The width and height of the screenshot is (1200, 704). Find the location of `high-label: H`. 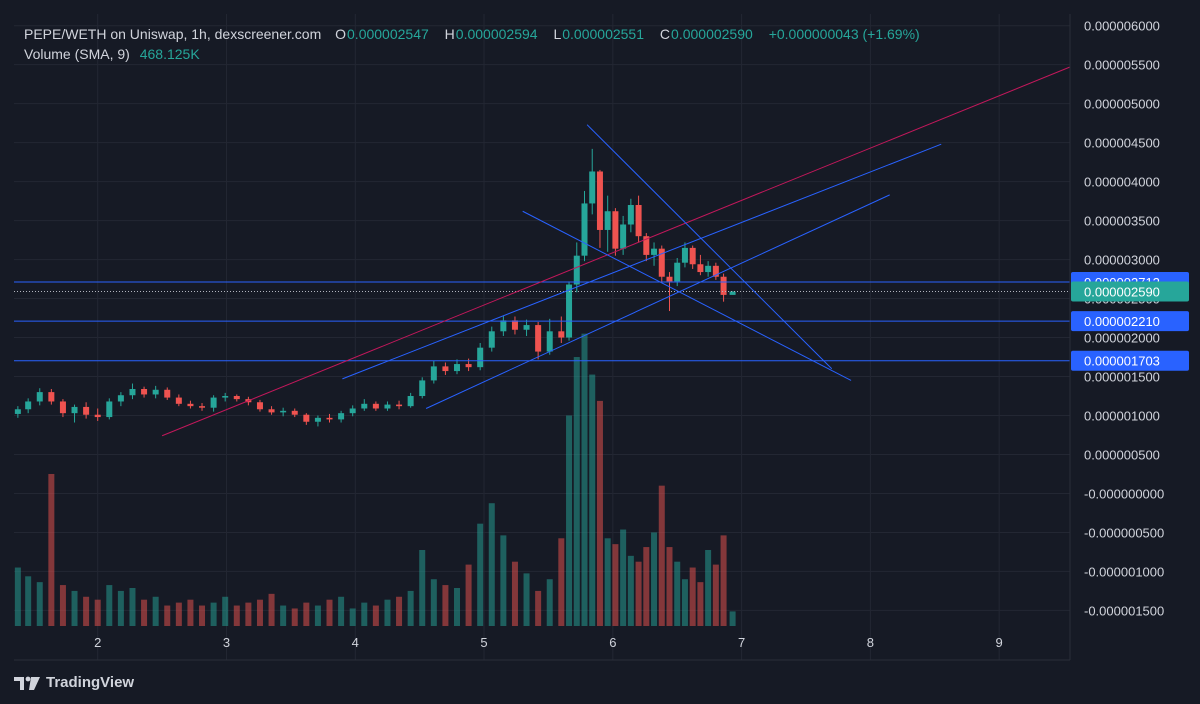

high-label: H is located at coordinates (449, 34).